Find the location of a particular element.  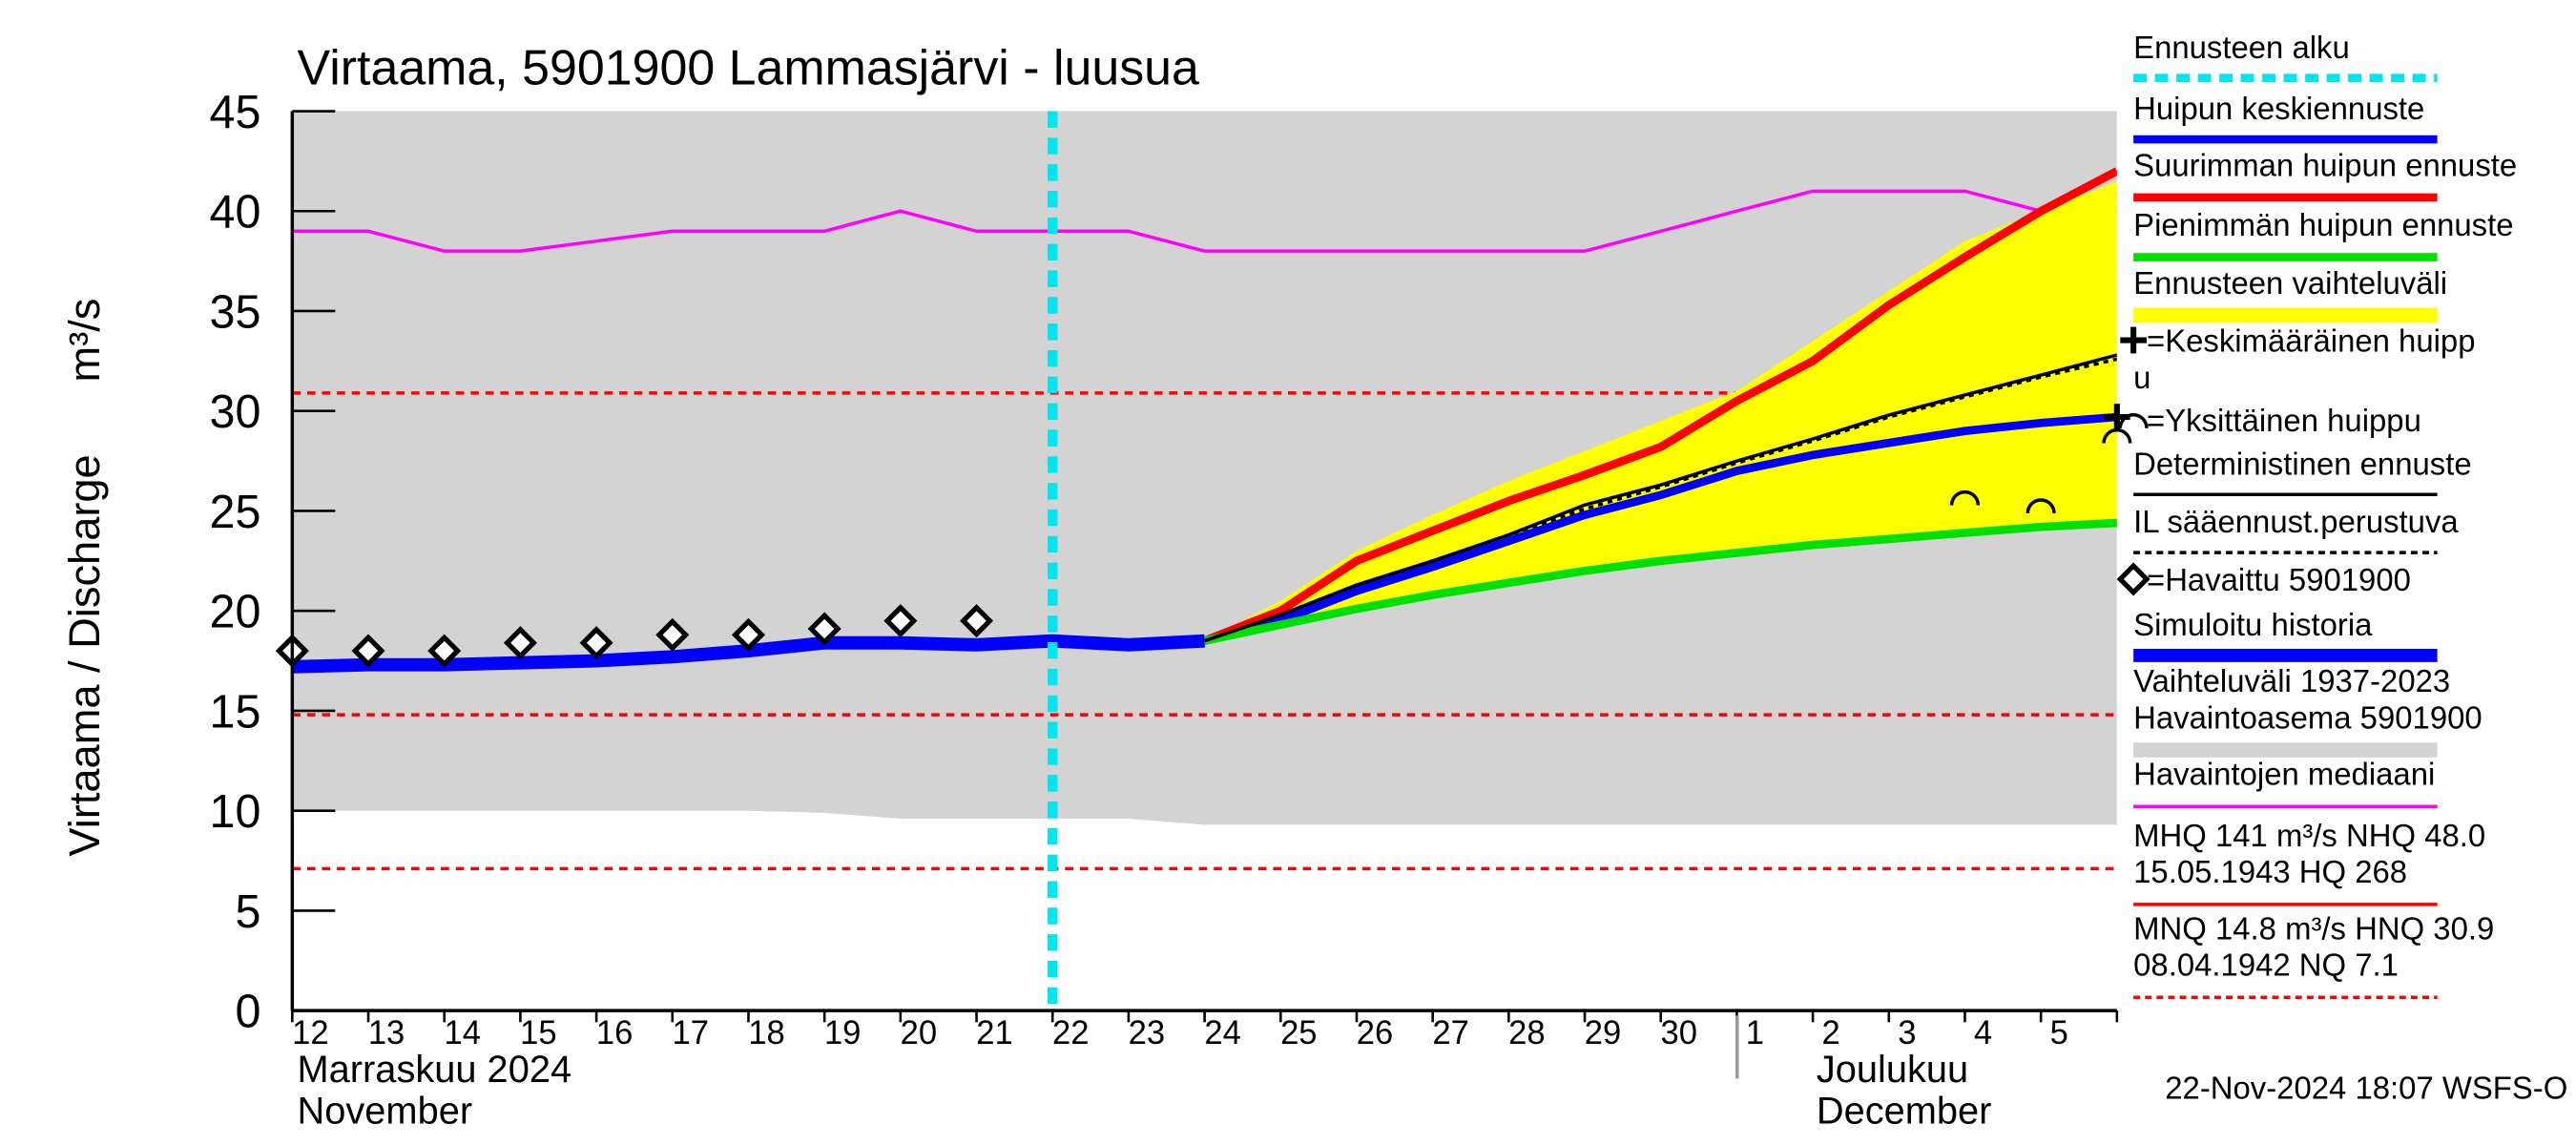

y-tick-label: 40 is located at coordinates (235, 213).